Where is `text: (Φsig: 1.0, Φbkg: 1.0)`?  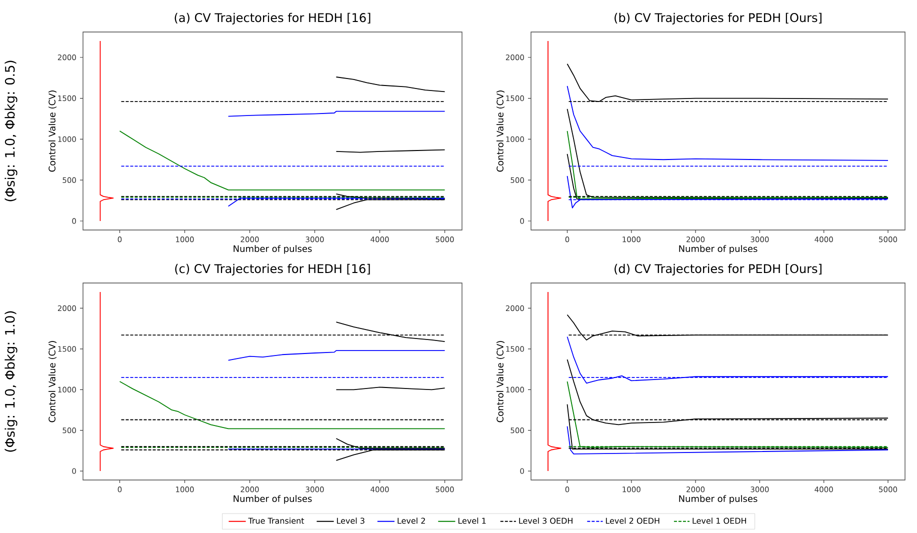
text: (Φsig: 1.0, Φbkg: 1.0) is located at coordinates (11, 381).